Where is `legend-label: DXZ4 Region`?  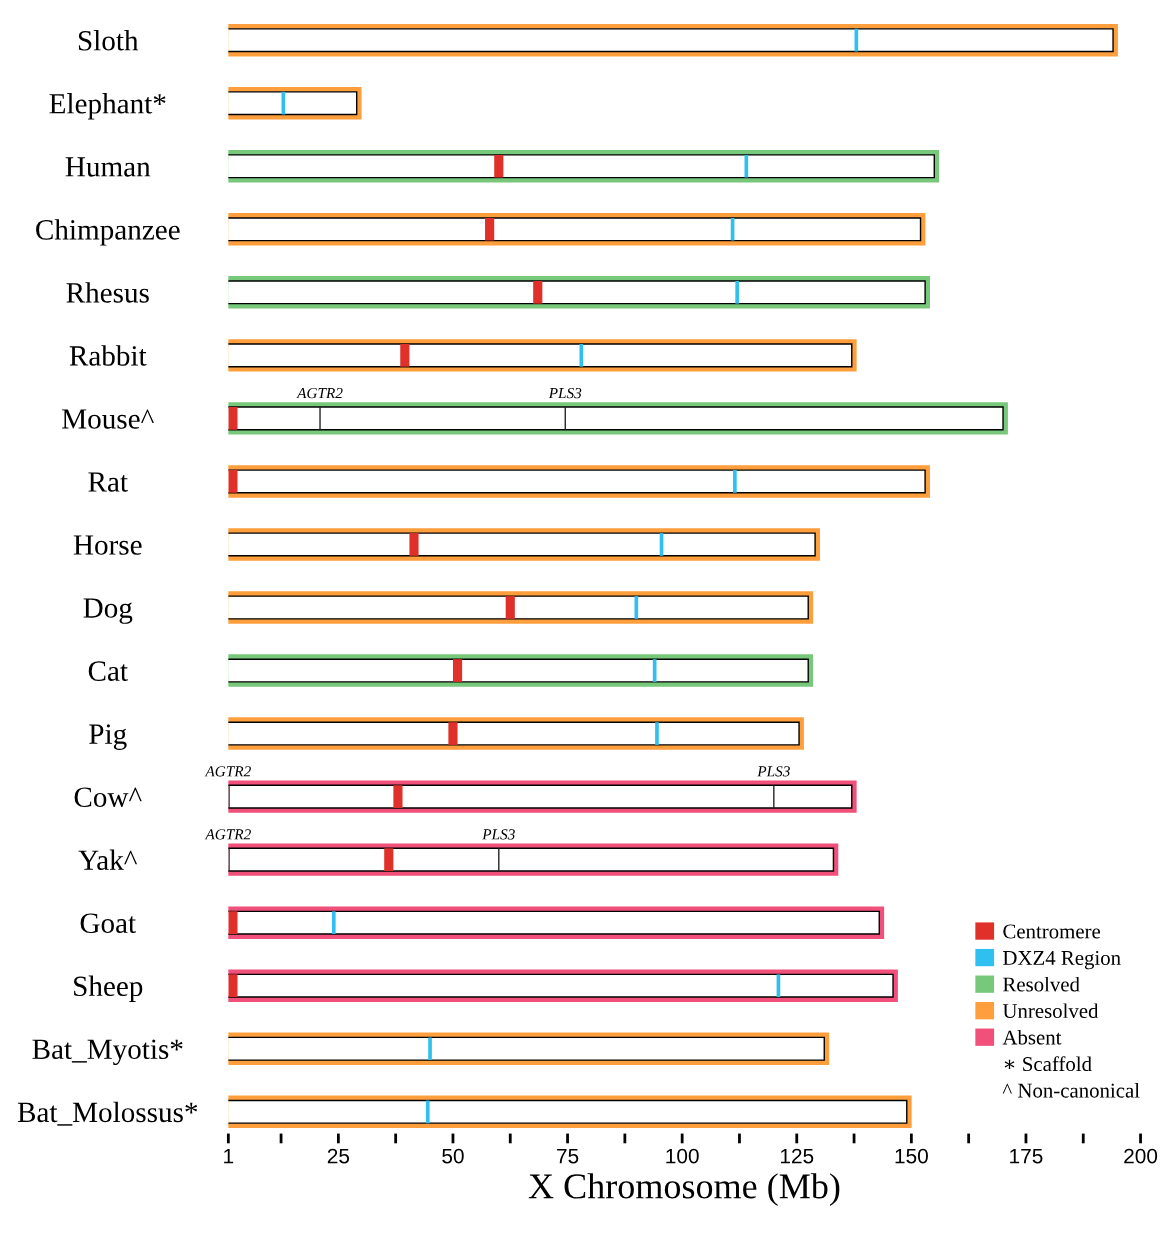
legend-label: DXZ4 Region is located at coordinates (1062, 960).